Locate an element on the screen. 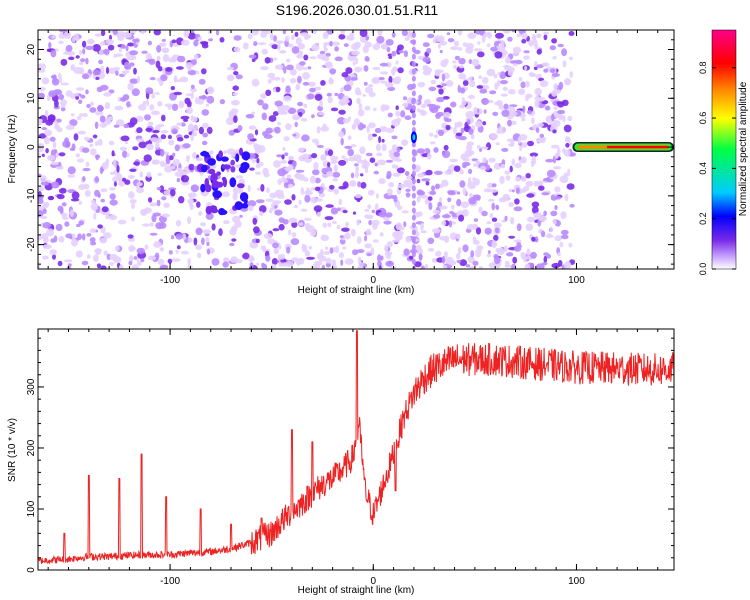  colorbar-gradient is located at coordinates (724, 149).